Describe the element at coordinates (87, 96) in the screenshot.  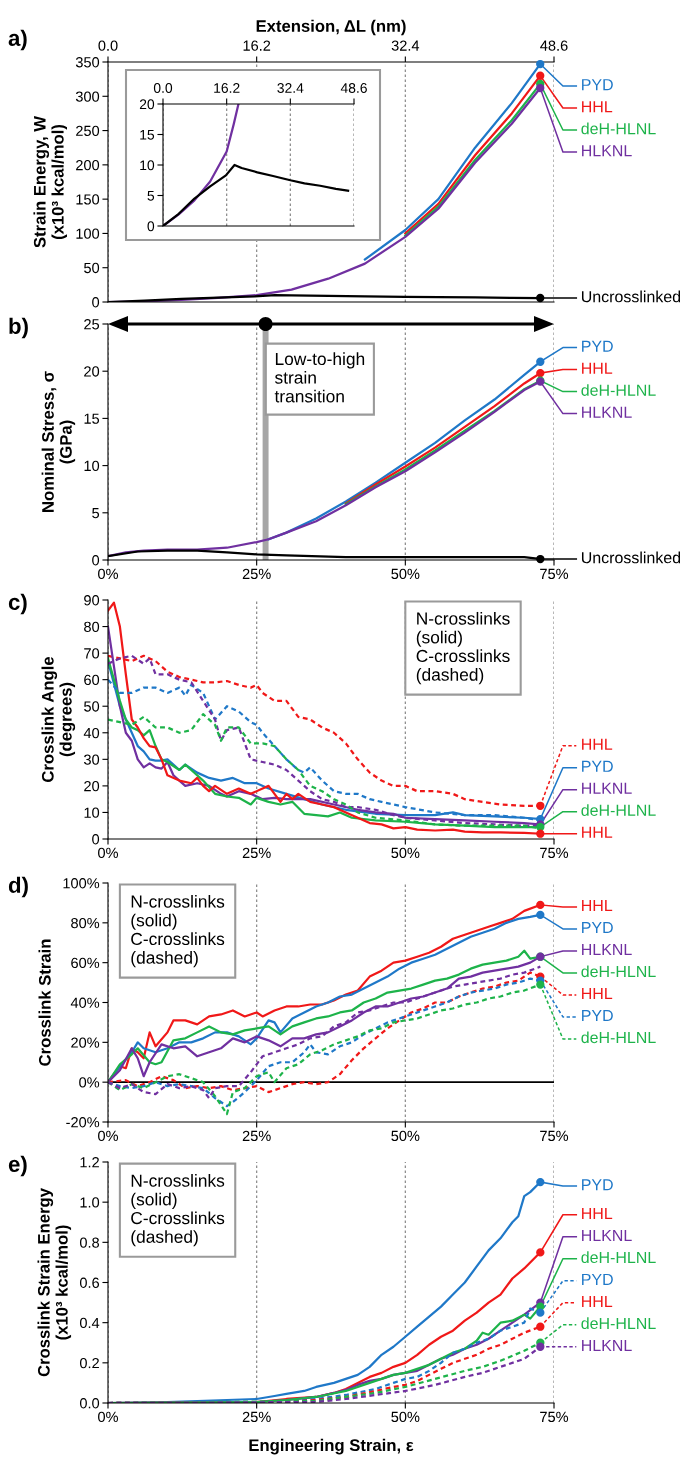
I see `y-tick-label: 300` at that location.